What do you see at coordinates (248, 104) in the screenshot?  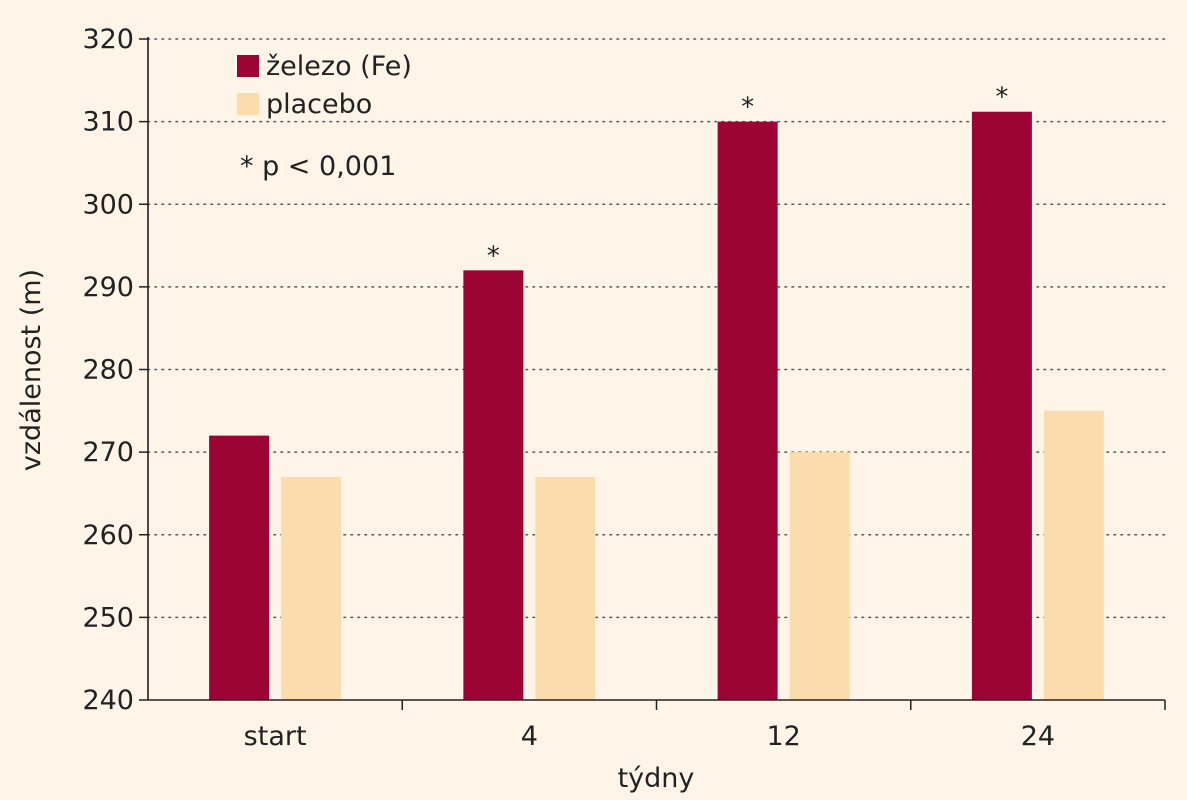 I see `legend-swatch-placebo` at bounding box center [248, 104].